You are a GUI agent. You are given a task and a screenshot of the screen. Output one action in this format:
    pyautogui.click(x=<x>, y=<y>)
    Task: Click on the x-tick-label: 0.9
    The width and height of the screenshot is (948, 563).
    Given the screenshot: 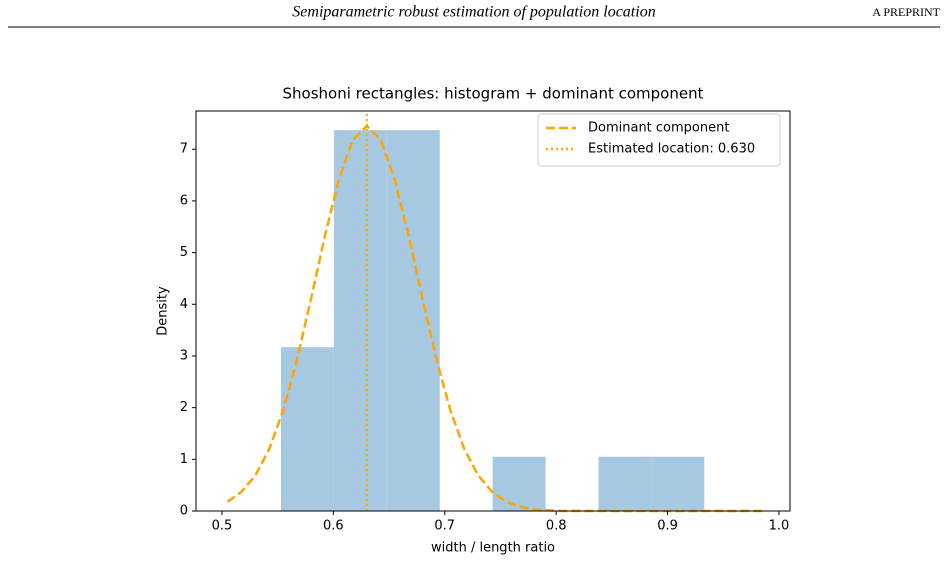 What is the action you would take?
    pyautogui.click(x=667, y=526)
    